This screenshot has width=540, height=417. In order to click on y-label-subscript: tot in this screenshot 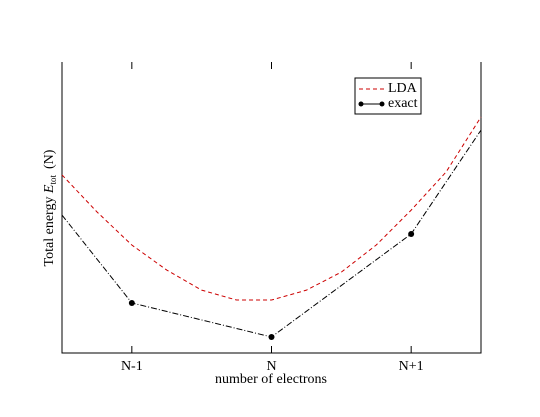, I will do `click(53, 179)`.